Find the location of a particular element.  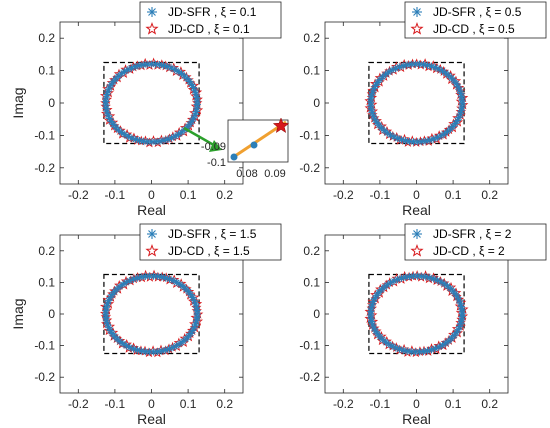

legend-entry-sfr: JD-SFR , ξ = 1.5 is located at coordinates (212, 234).